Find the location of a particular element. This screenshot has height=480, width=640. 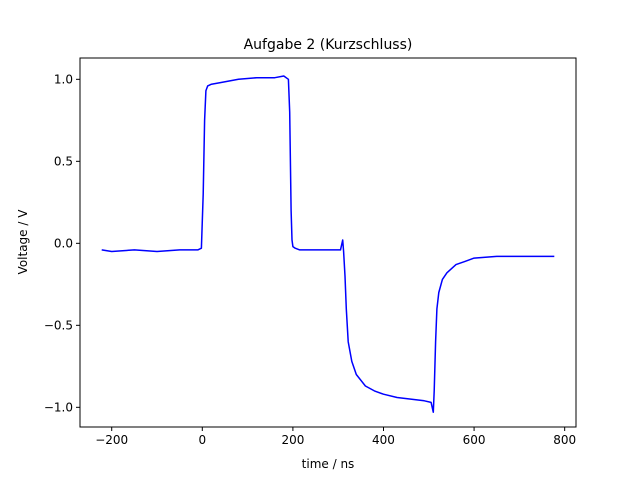

y-axis-label: Voltage / V is located at coordinates (23, 242).